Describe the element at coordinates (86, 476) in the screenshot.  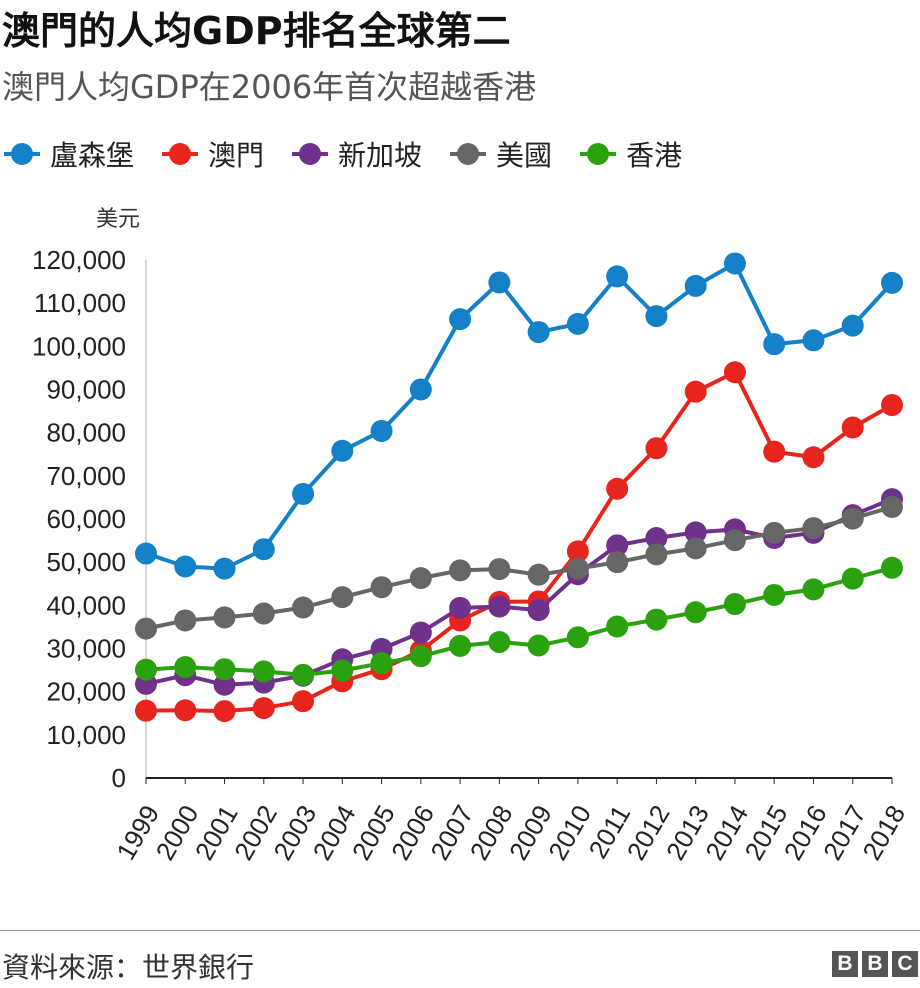
I see `y-tick-label: 70,000` at that location.